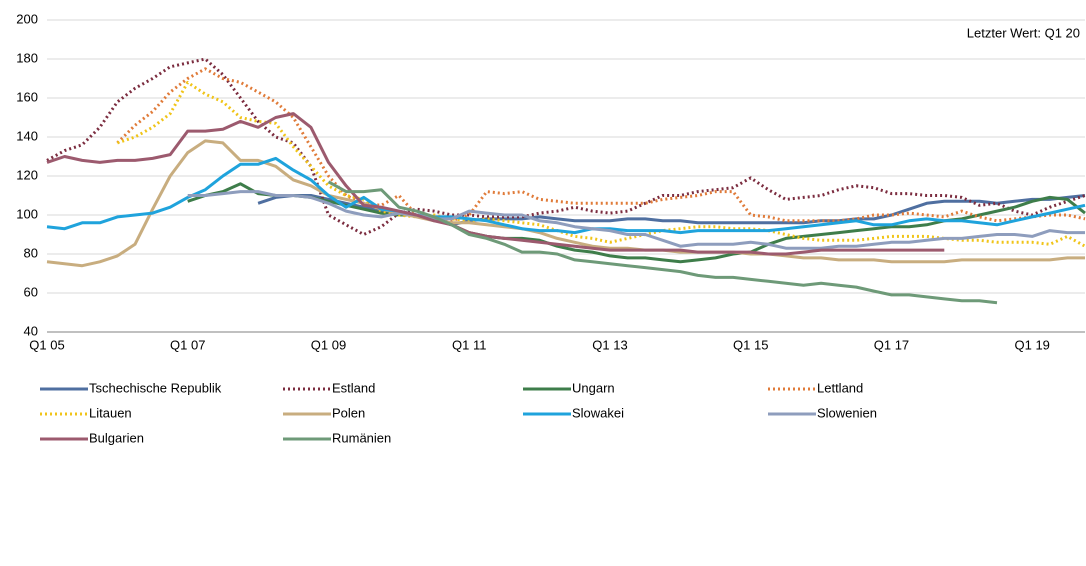 Image resolution: width=1086 pixels, height=566 pixels. Describe the element at coordinates (27, 213) in the screenshot. I see `y-tick-label: 100` at that location.